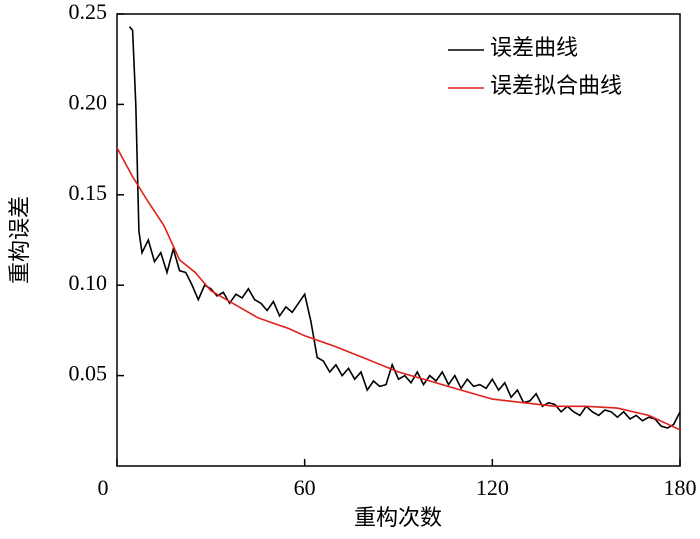 The image size is (700, 539). Describe the element at coordinates (88, 282) in the screenshot. I see `y-tick-label: 0.10` at that location.